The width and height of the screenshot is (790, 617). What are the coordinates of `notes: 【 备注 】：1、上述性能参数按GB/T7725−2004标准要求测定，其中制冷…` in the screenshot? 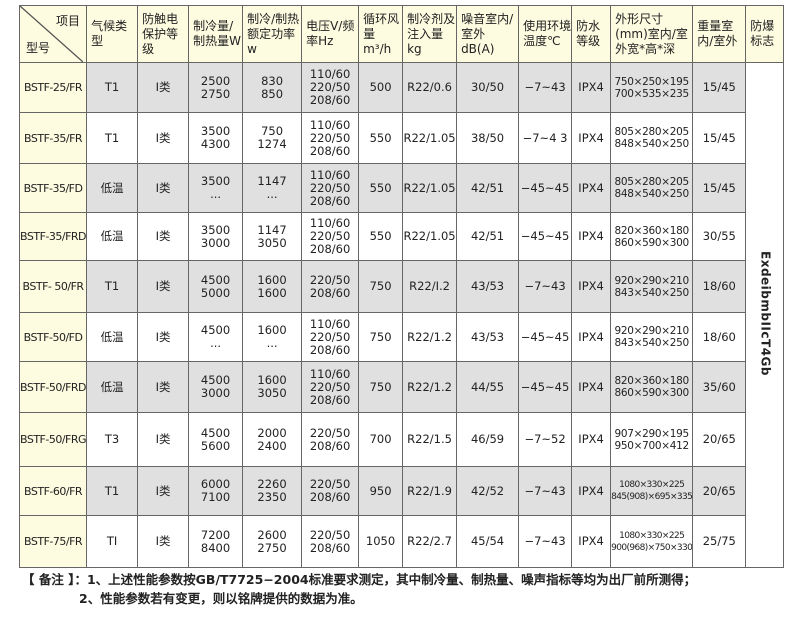 It's located at (359, 589).